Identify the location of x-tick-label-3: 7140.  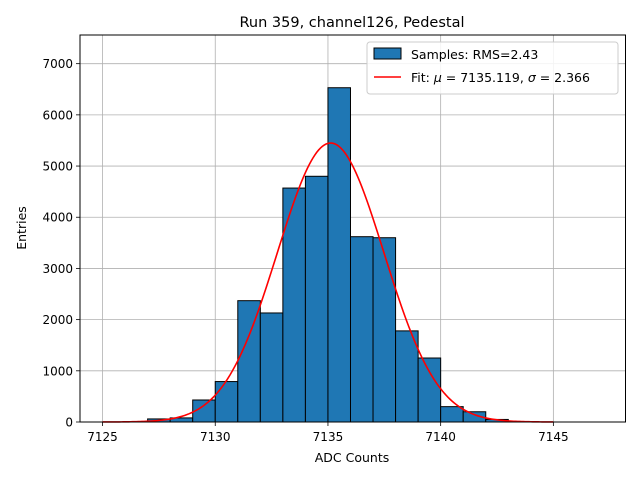
(440, 437).